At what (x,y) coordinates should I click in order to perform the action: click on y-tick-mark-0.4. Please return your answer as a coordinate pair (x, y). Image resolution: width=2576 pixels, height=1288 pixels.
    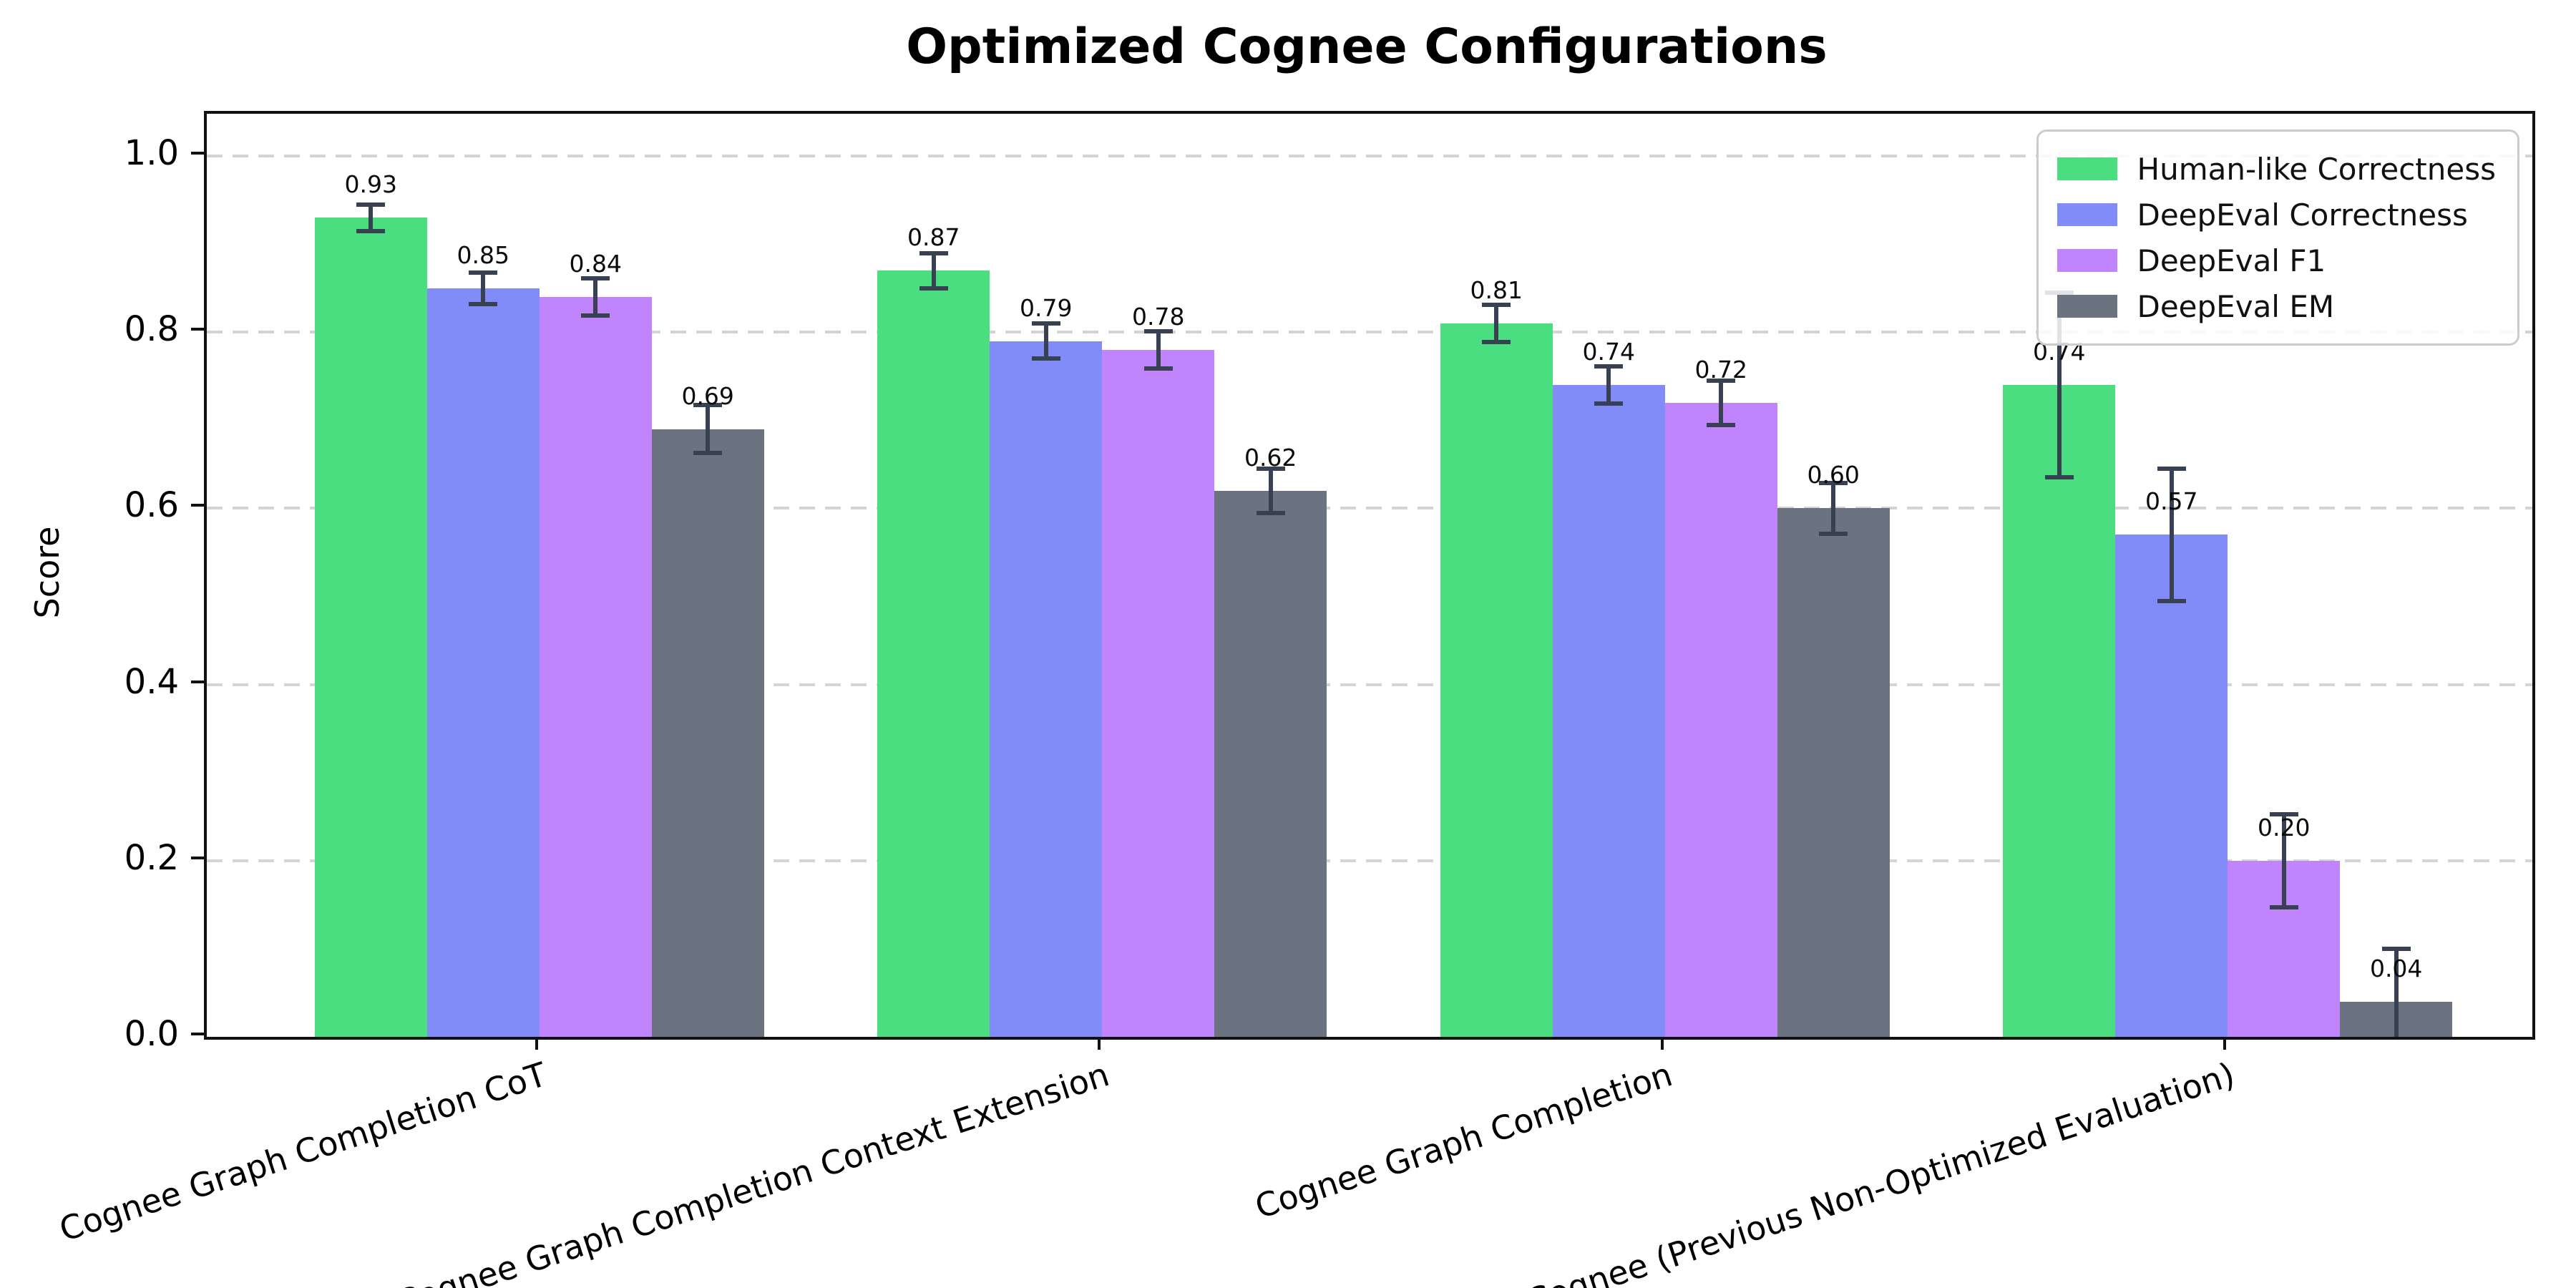
    Looking at the image, I should click on (197, 681).